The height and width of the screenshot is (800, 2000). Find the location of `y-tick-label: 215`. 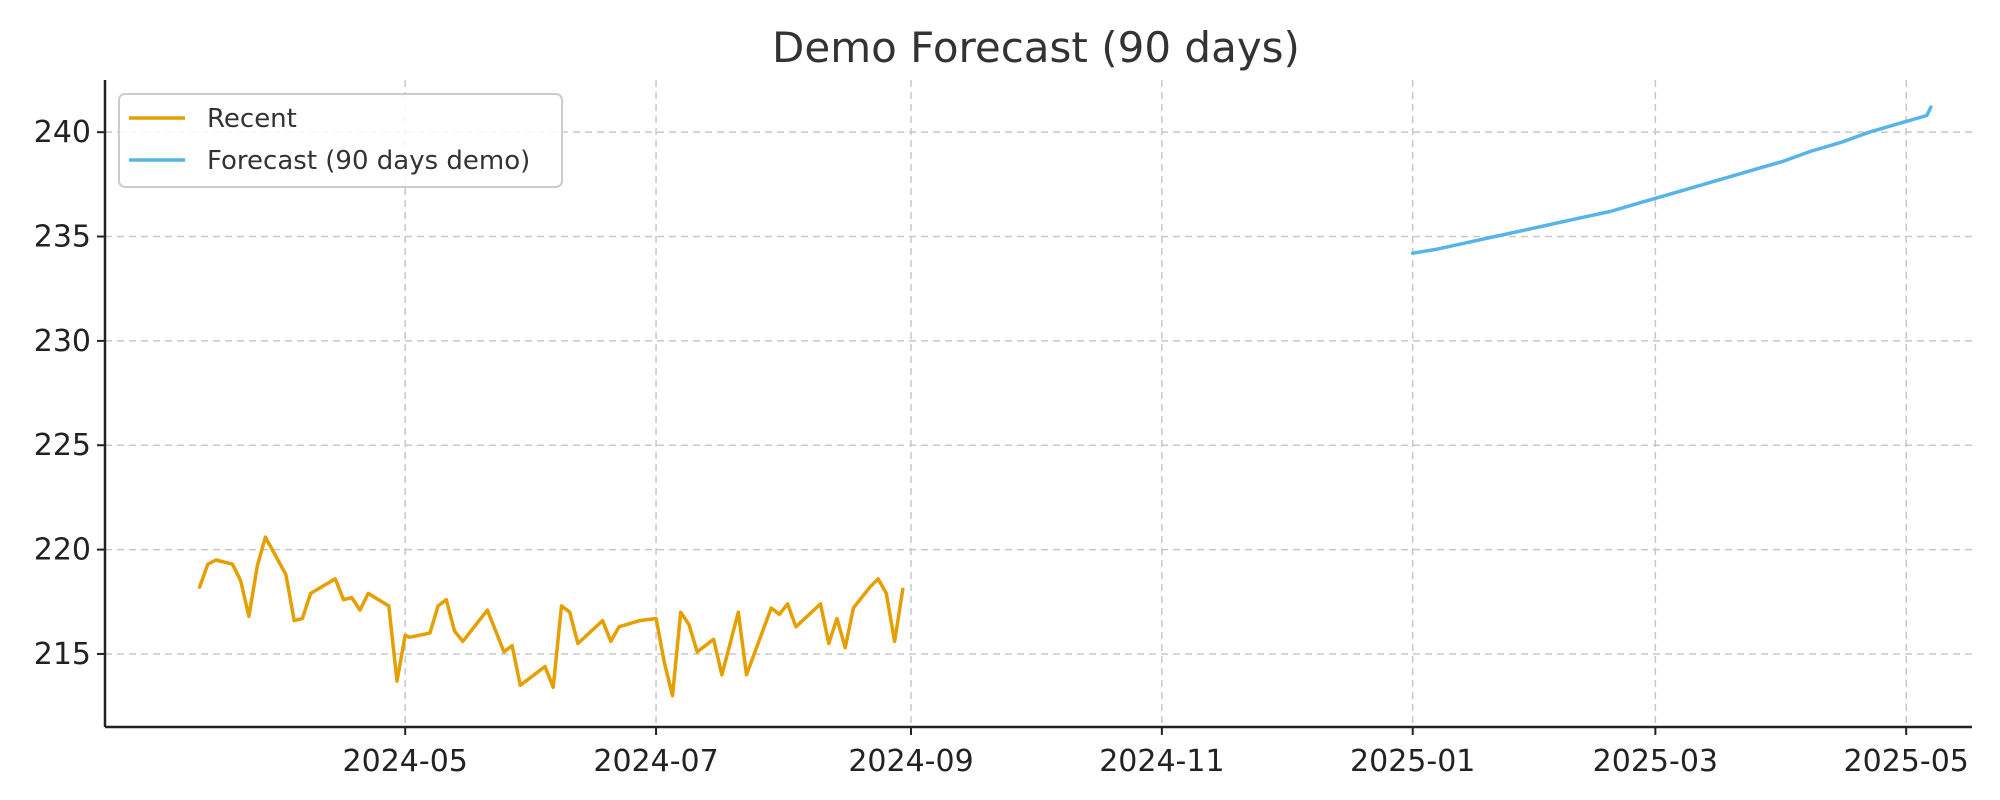

y-tick-label: 215 is located at coordinates (62, 654).